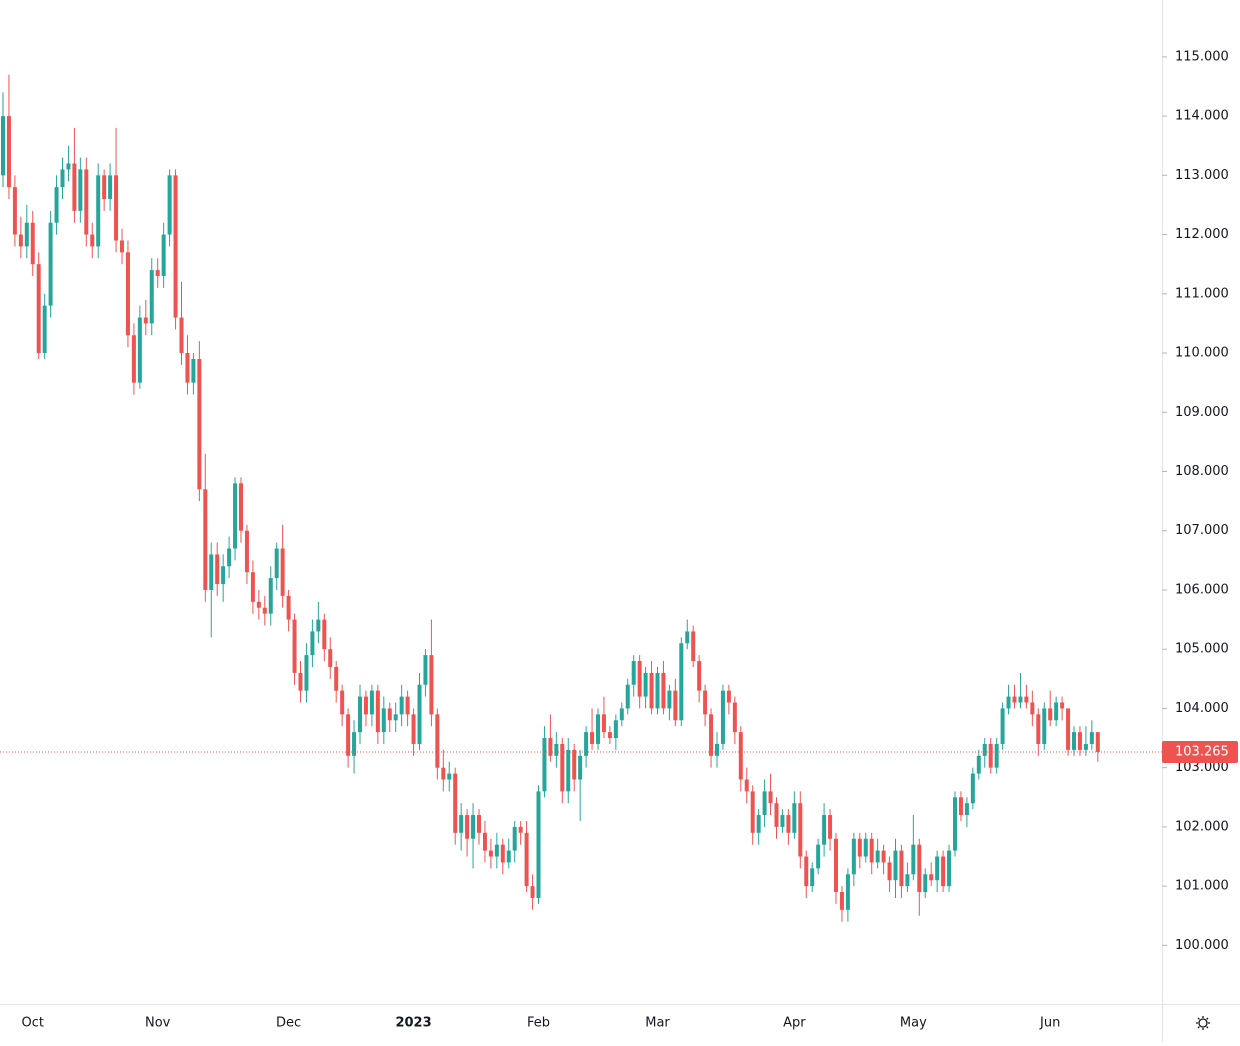 This screenshot has height=1046, width=1240. I want to click on y-tick-label: 114.000, so click(1202, 116).